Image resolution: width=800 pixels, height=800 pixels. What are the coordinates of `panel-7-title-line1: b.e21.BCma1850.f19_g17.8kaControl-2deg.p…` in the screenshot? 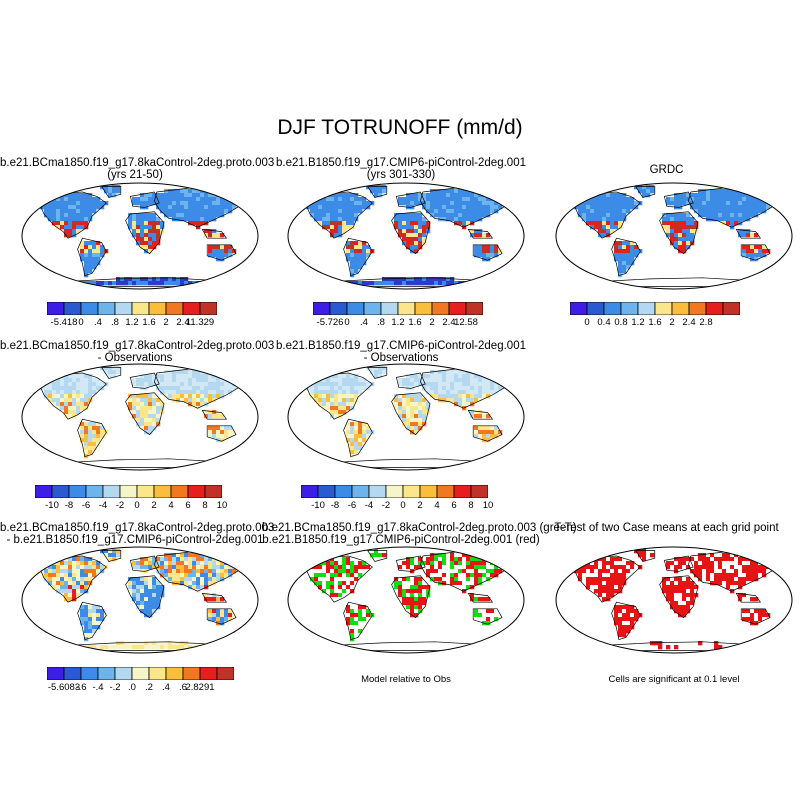 It's located at (419, 528).